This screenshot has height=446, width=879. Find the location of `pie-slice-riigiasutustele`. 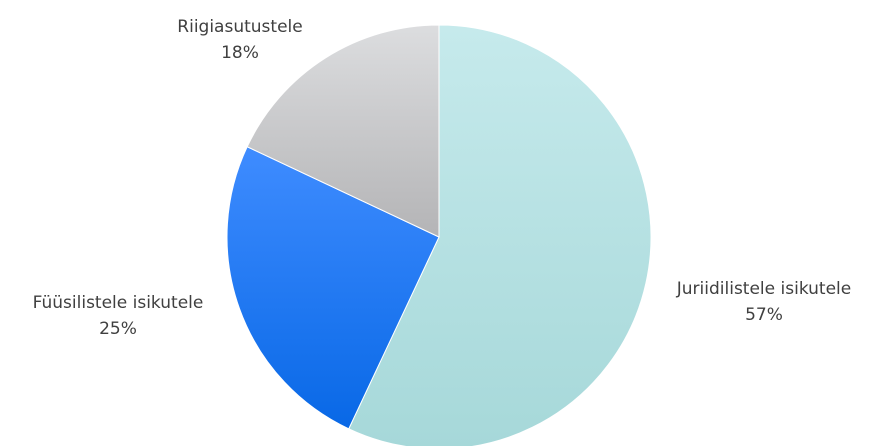

pie-slice-riigiasutustele is located at coordinates (343, 131).